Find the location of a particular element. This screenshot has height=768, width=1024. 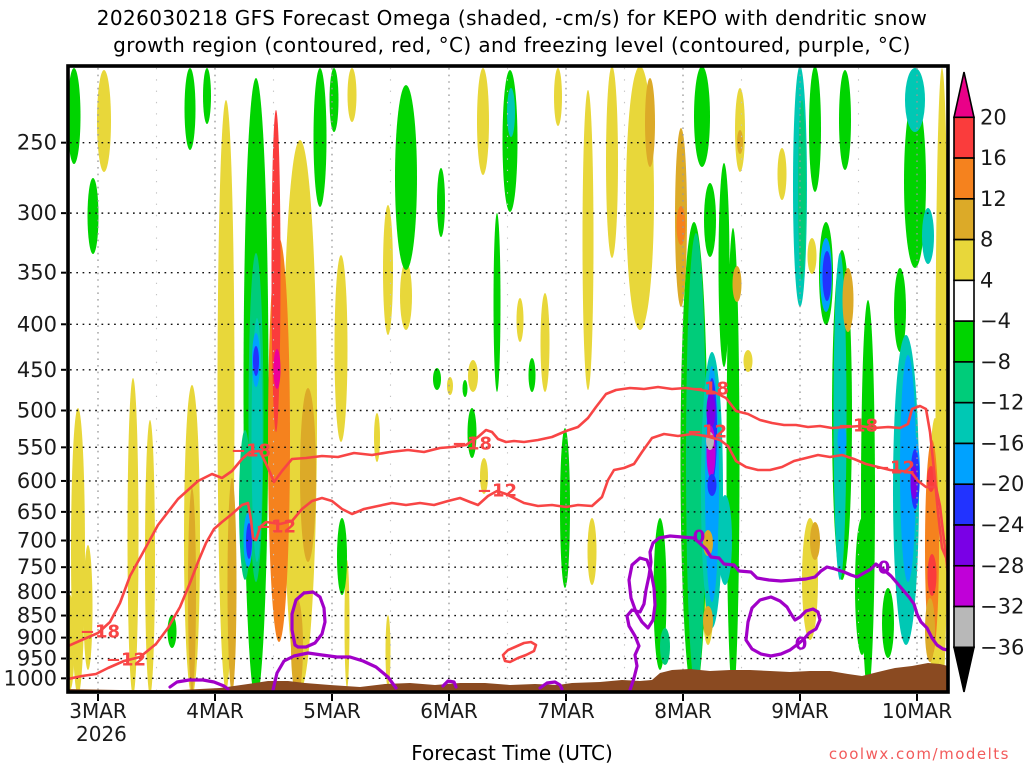

x-axis-year-label: 2026 is located at coordinates (101, 734).